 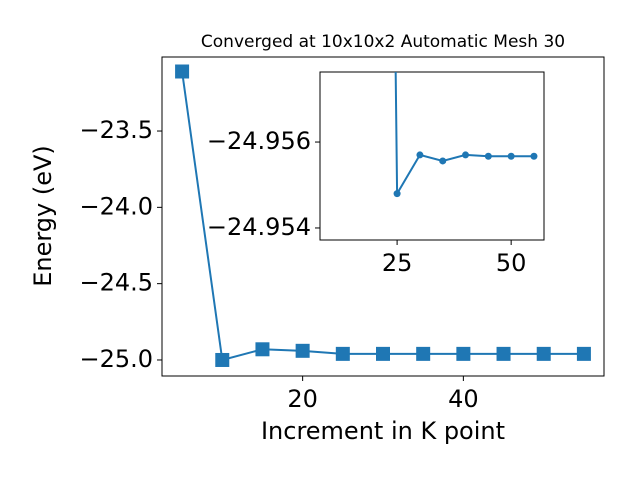 I want to click on y-tick-label: −25.0, so click(x=116, y=359).